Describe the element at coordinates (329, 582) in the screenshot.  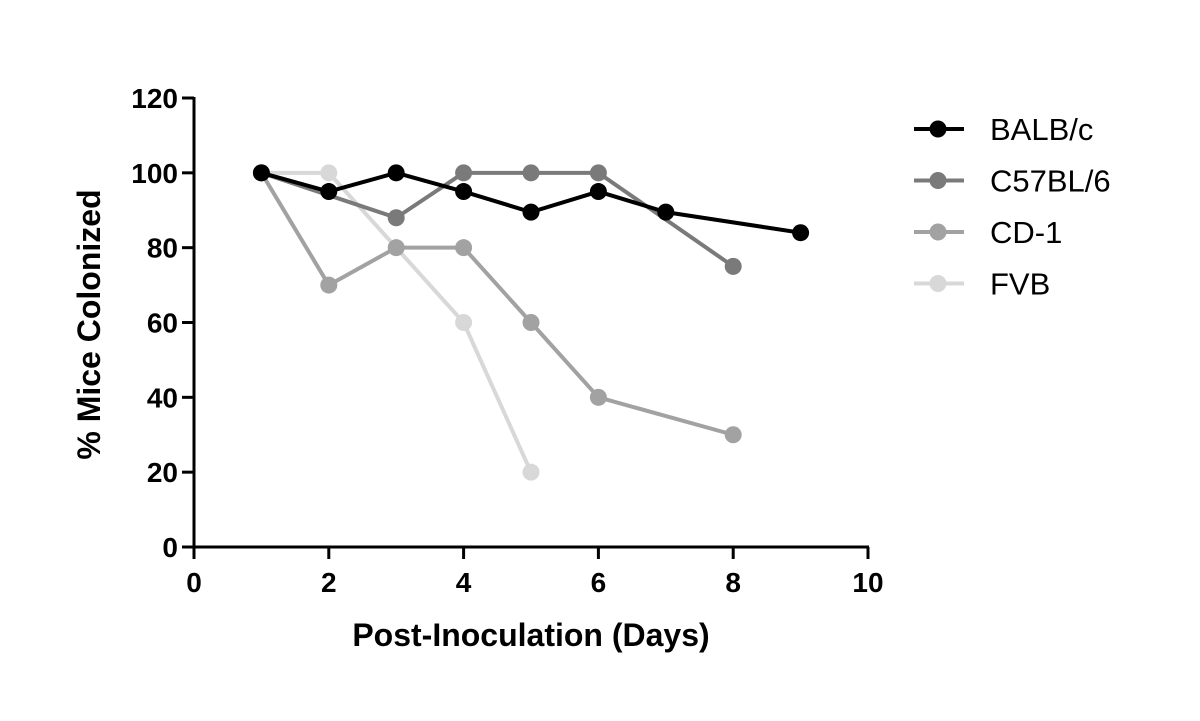
I see `x-tick-label: 2` at that location.